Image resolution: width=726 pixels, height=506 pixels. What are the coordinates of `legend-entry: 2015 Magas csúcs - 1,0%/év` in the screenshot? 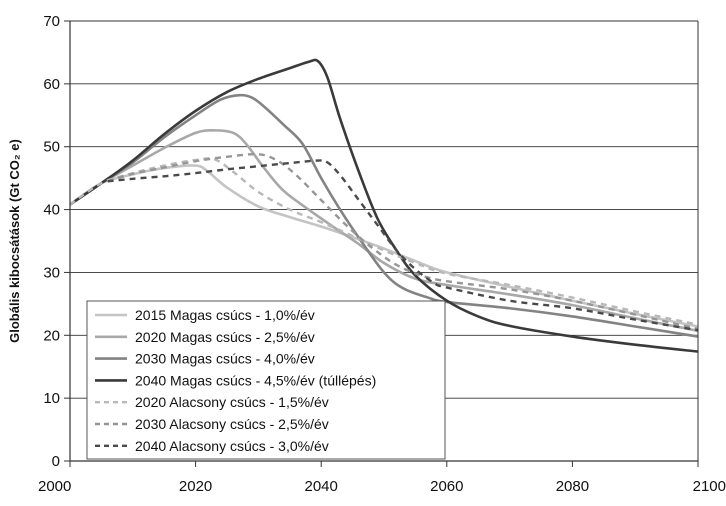 It's located at (225, 315).